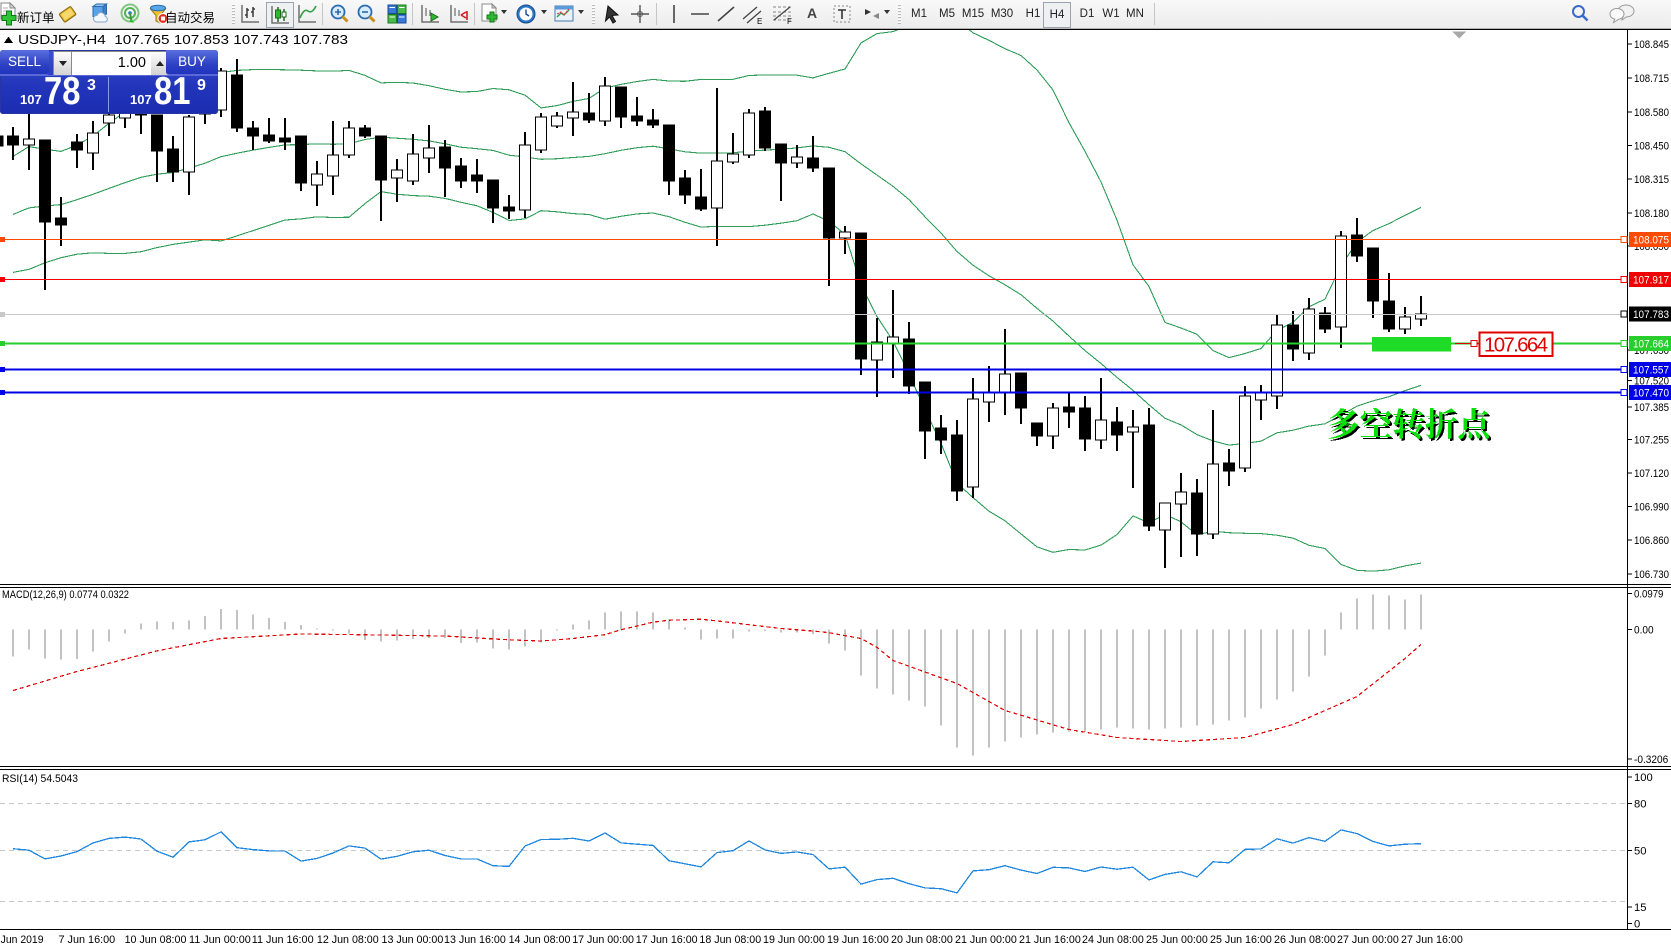  Describe the element at coordinates (789, 21) in the screenshot. I see `svg-text: F` at that location.